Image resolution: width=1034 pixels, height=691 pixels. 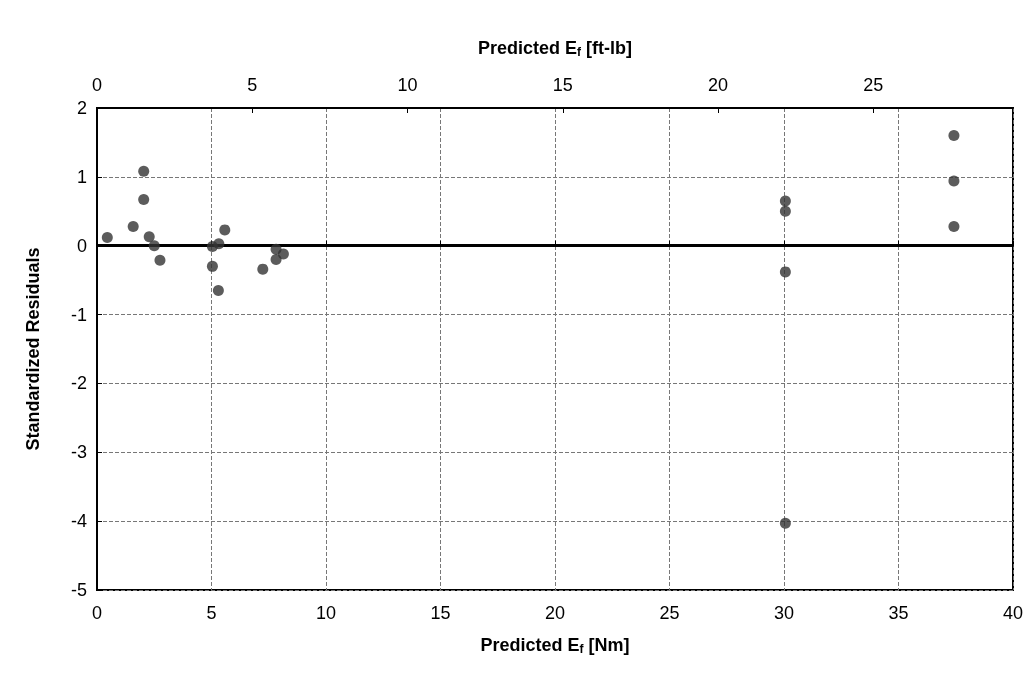 I want to click on x-tick-label: 40, so click(x=1013, y=613).